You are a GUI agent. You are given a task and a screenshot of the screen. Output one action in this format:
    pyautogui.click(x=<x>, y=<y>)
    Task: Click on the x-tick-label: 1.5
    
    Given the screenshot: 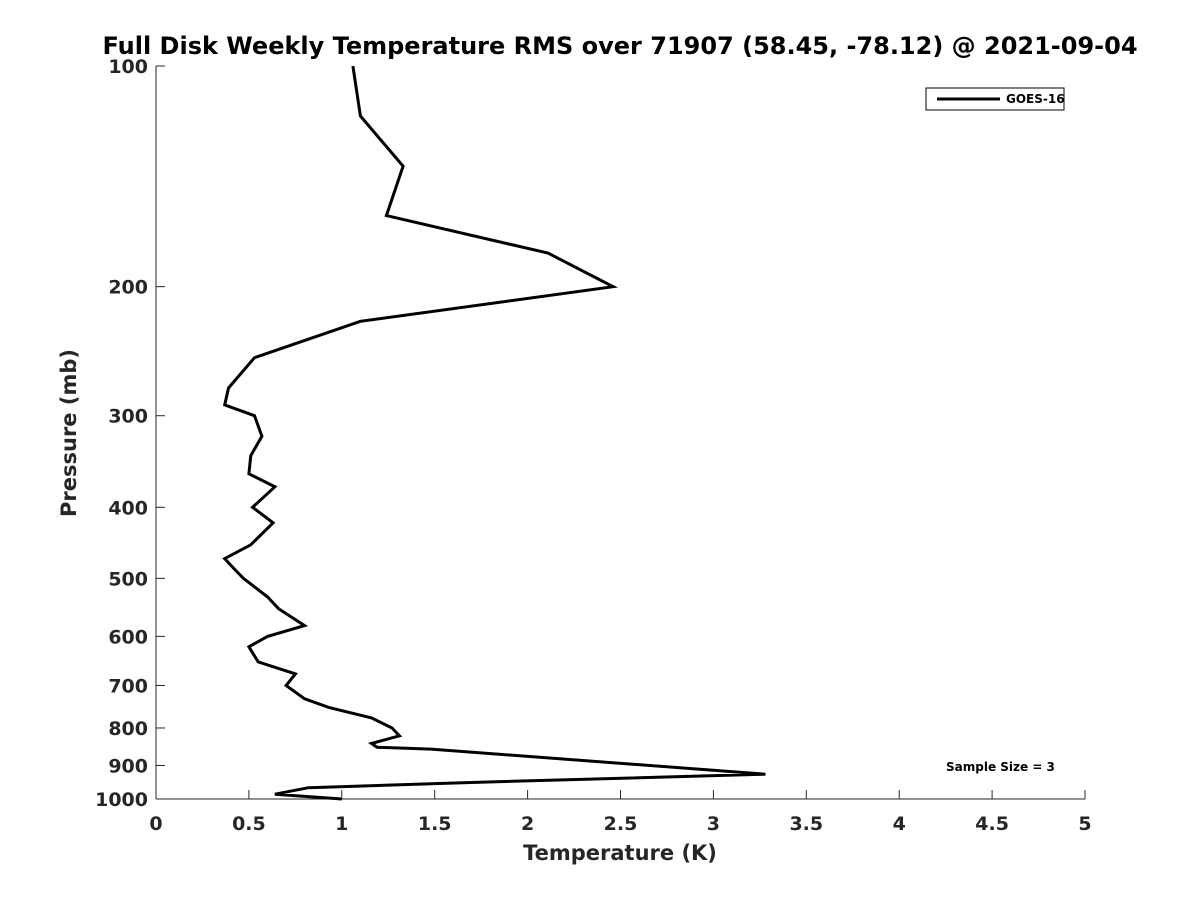 What is the action you would take?
    pyautogui.click(x=435, y=824)
    